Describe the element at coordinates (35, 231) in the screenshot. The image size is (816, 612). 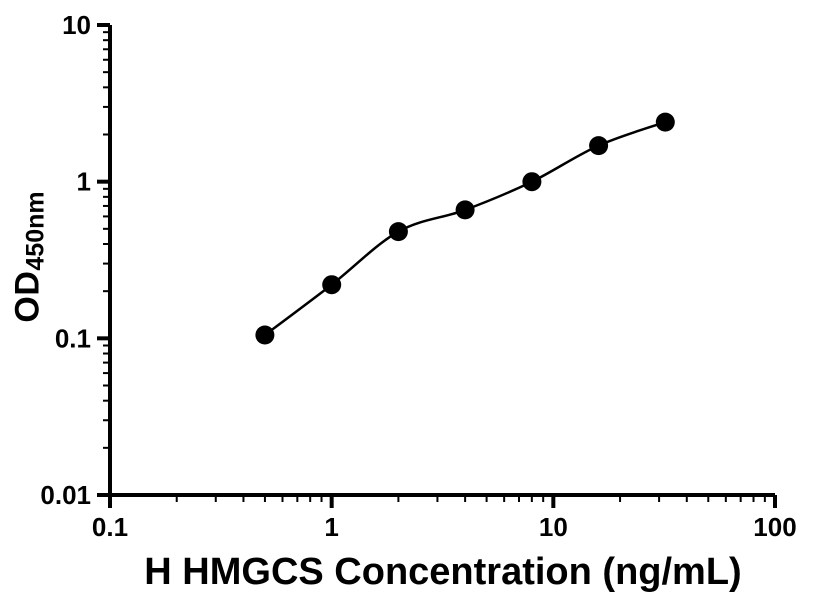
I see `y-axis-title-subscript: 450nm` at that location.